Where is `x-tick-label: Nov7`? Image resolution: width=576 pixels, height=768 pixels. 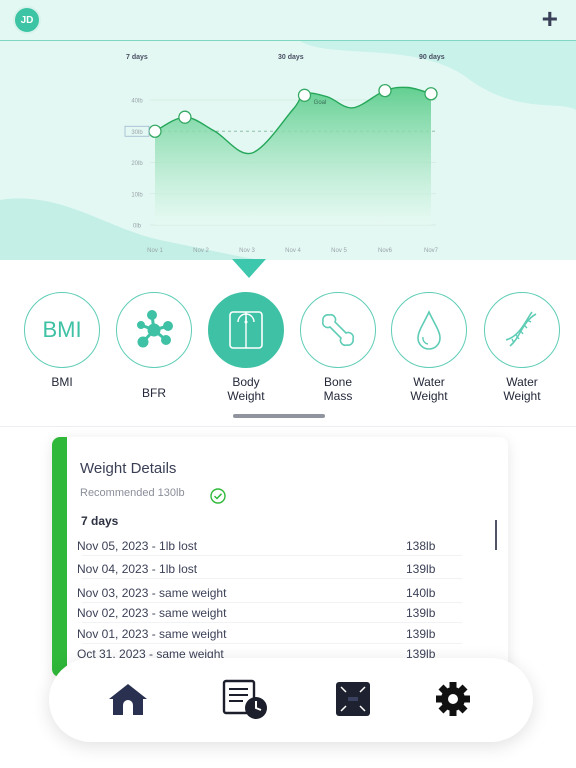
x-tick-label: Nov7 is located at coordinates (431, 251).